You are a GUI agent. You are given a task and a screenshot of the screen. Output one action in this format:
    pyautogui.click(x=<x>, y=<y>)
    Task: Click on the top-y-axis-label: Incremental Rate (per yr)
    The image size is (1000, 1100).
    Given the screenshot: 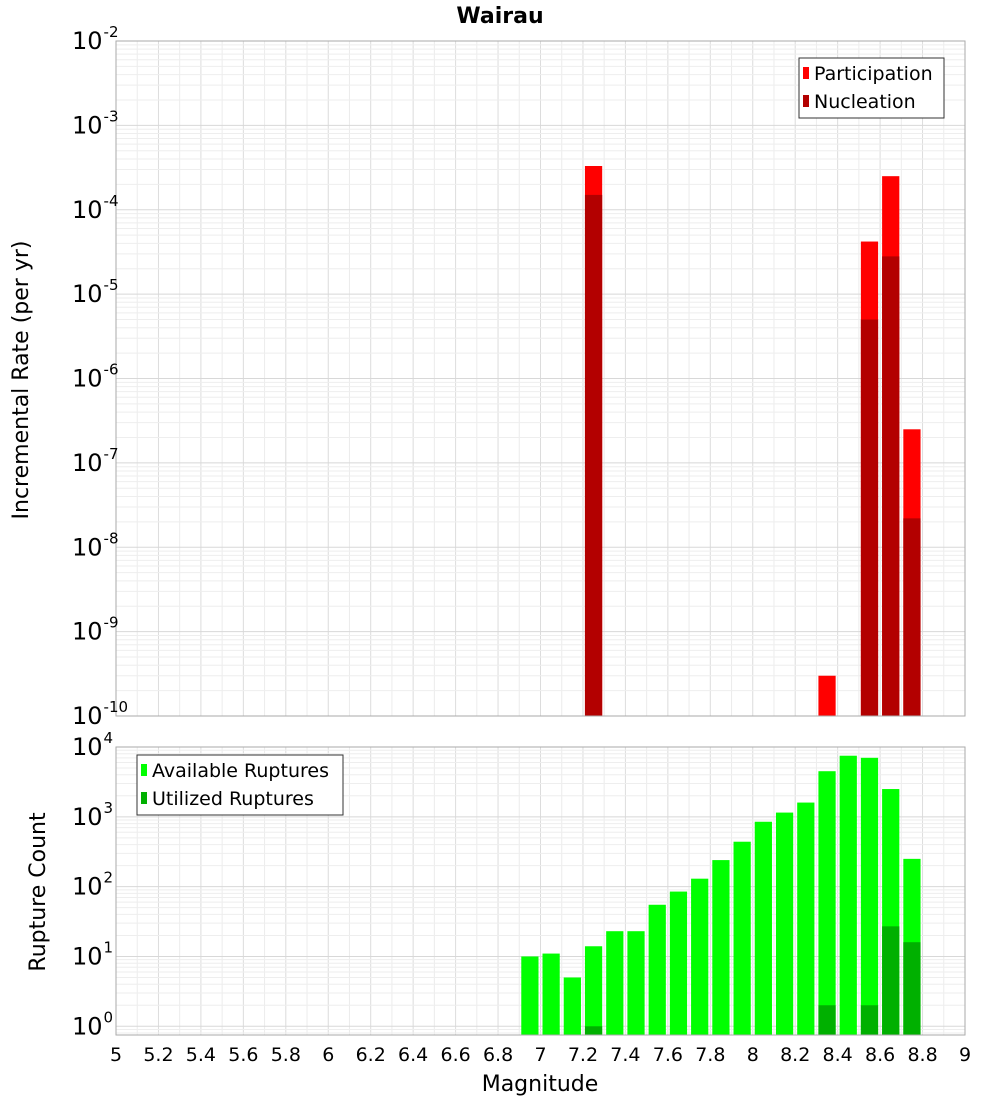 What is the action you would take?
    pyautogui.click(x=21, y=380)
    